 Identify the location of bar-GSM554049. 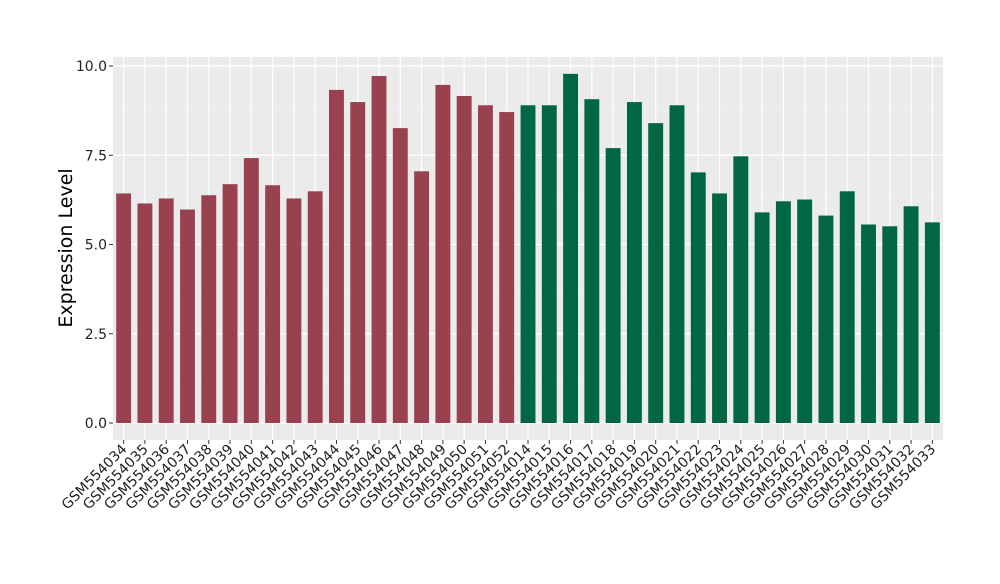
(443, 254).